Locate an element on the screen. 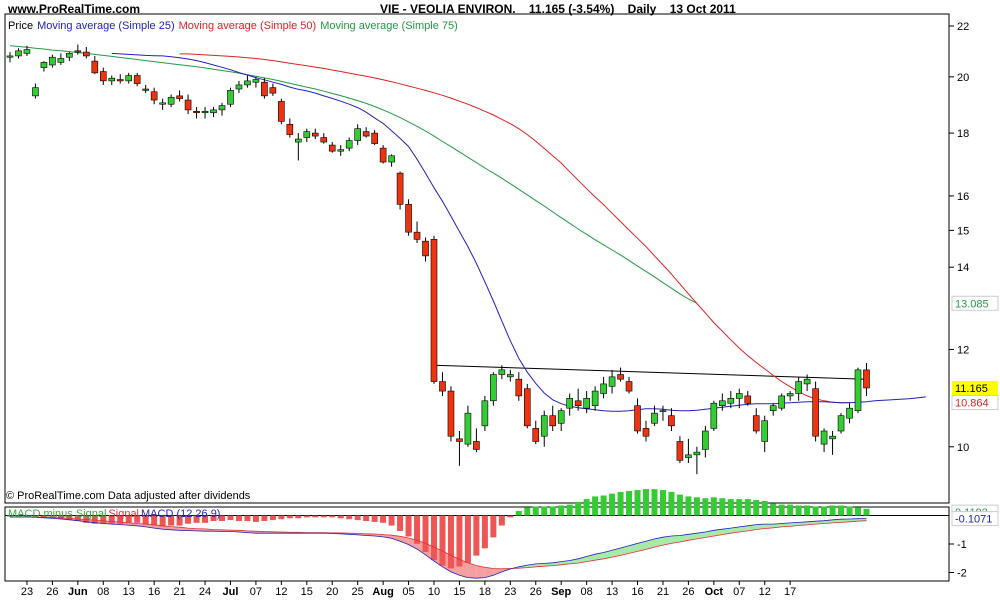  x-tick-label: 16 is located at coordinates (637, 592).